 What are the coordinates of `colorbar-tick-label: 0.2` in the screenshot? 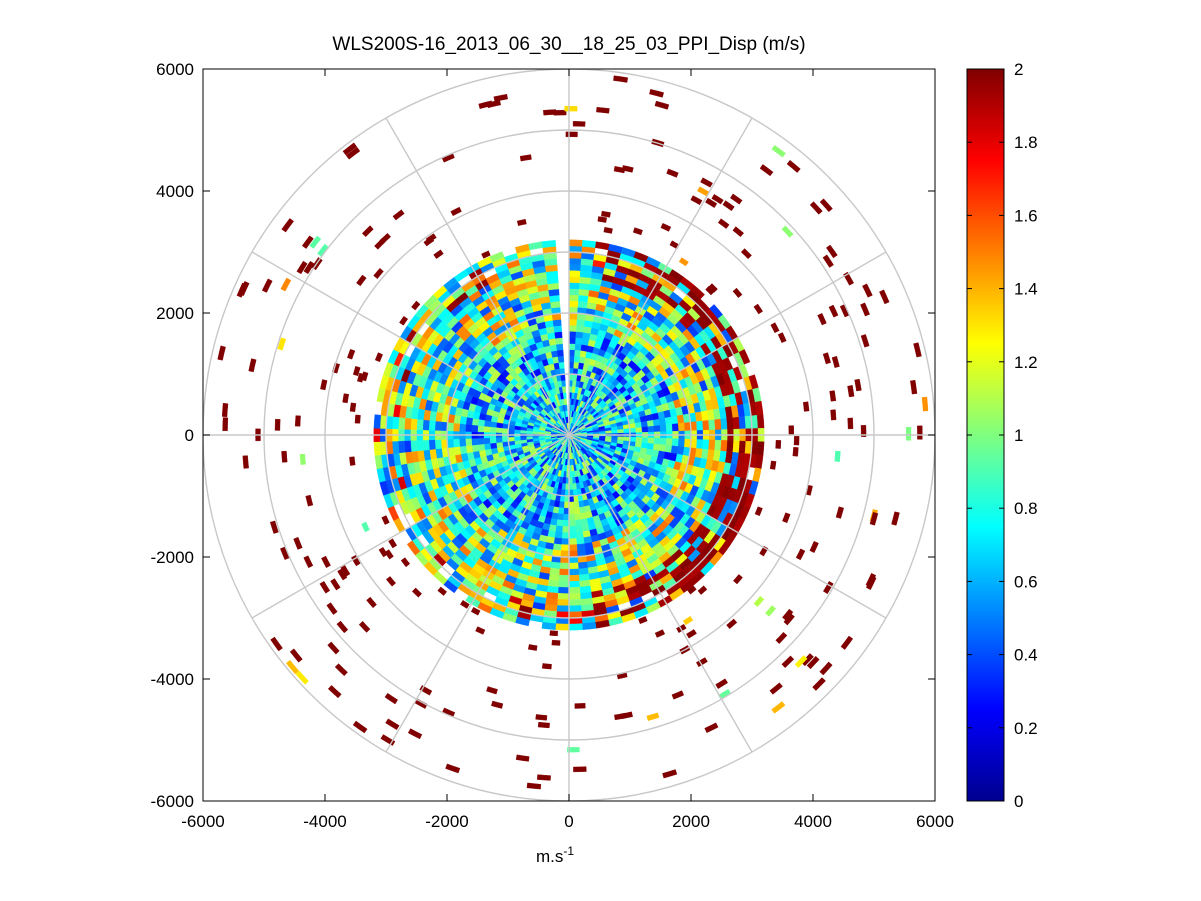 It's located at (1026, 728).